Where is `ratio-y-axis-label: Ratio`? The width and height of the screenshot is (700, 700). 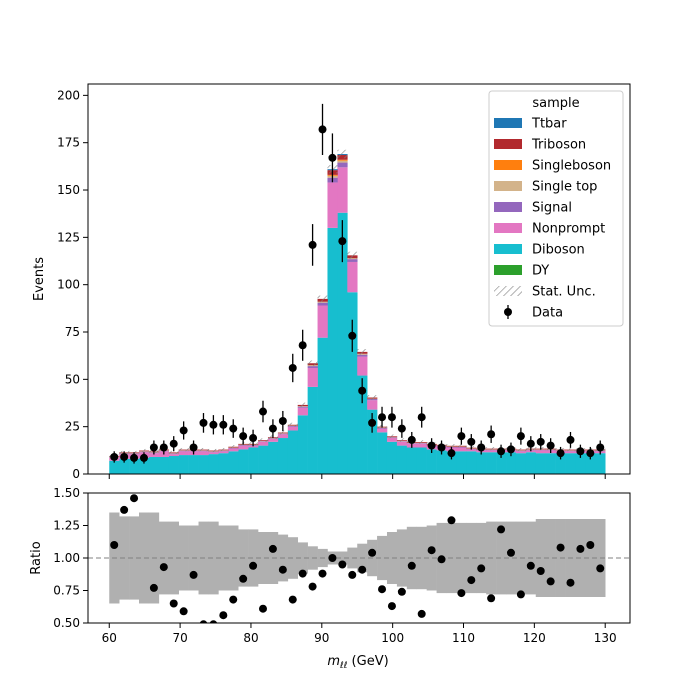
ratio-y-axis-label: Ratio is located at coordinates (36, 557).